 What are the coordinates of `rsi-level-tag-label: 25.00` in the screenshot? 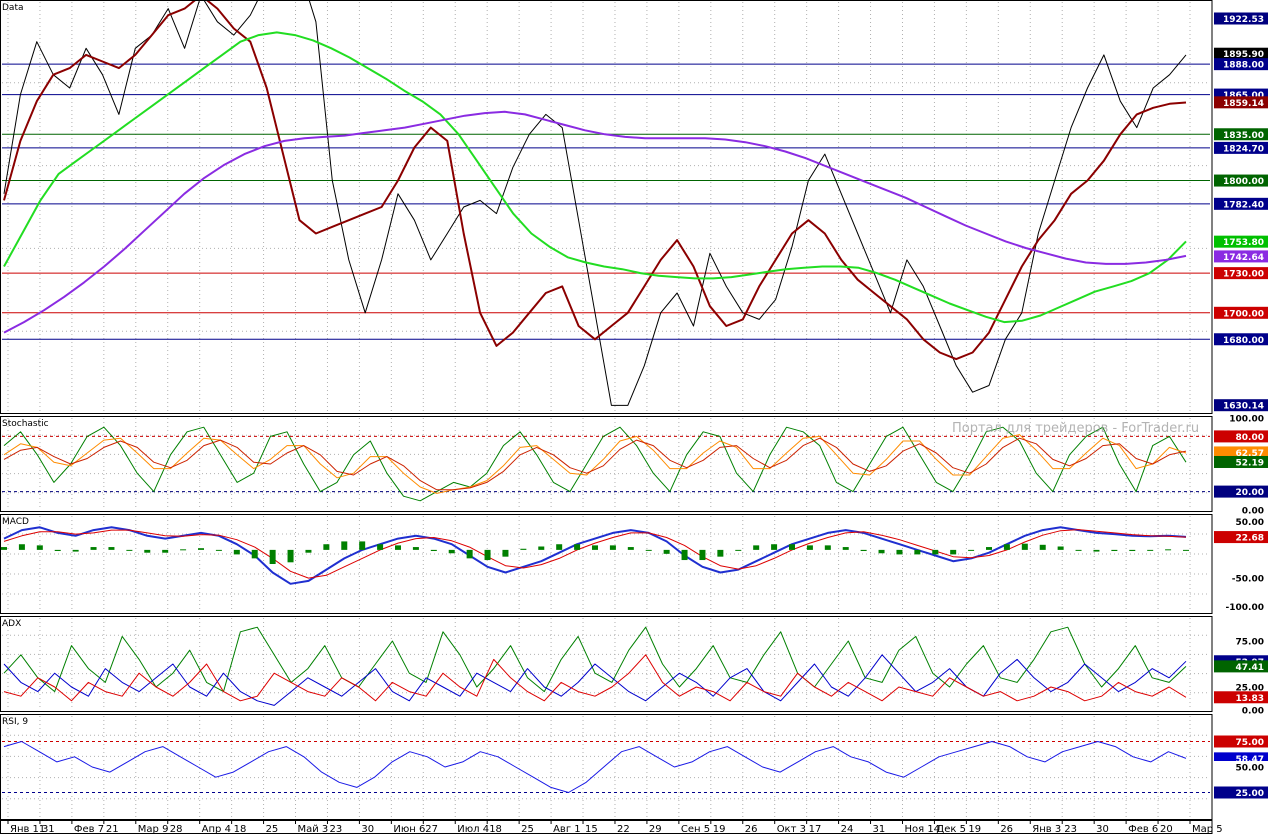 It's located at (1250, 794).